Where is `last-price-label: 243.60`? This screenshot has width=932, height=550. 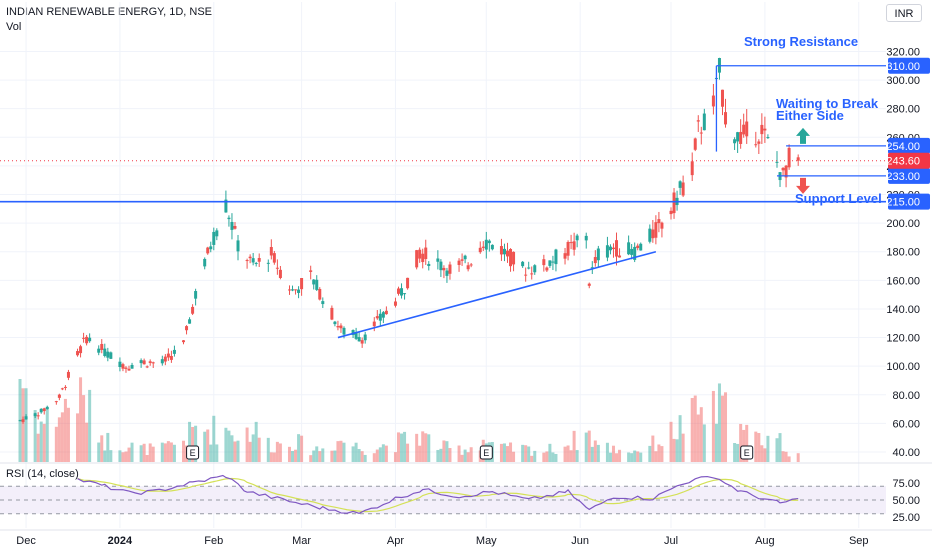
last-price-label: 243.60 is located at coordinates (903, 162).